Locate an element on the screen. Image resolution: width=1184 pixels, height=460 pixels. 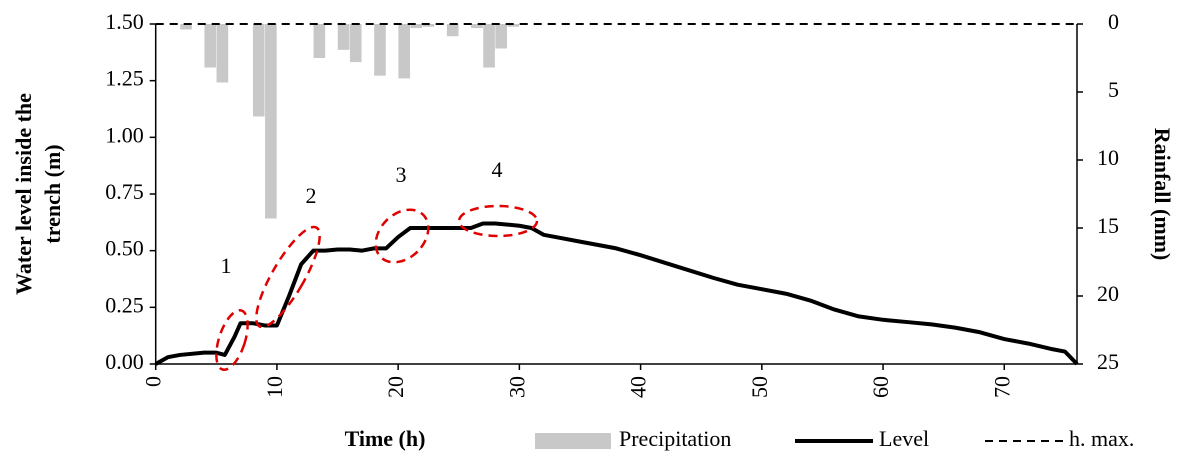
y2-tick-label: 5 is located at coordinates (1113, 89).